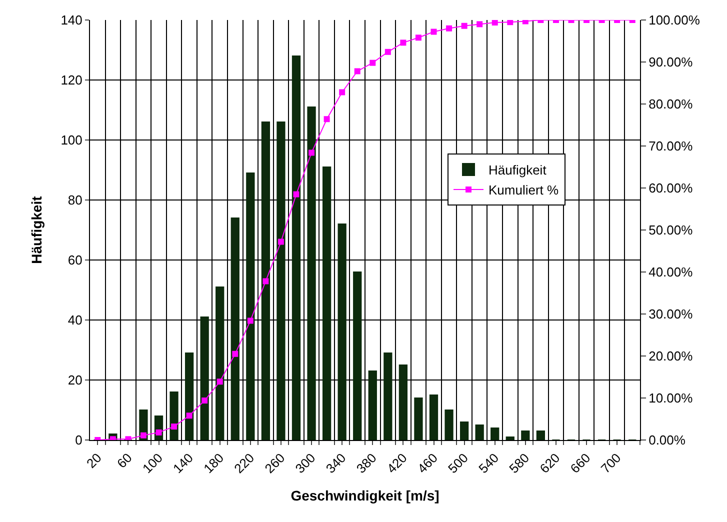  What do you see at coordinates (671, 104) in the screenshot?
I see `y2-tick-label: 80.00%` at bounding box center [671, 104].